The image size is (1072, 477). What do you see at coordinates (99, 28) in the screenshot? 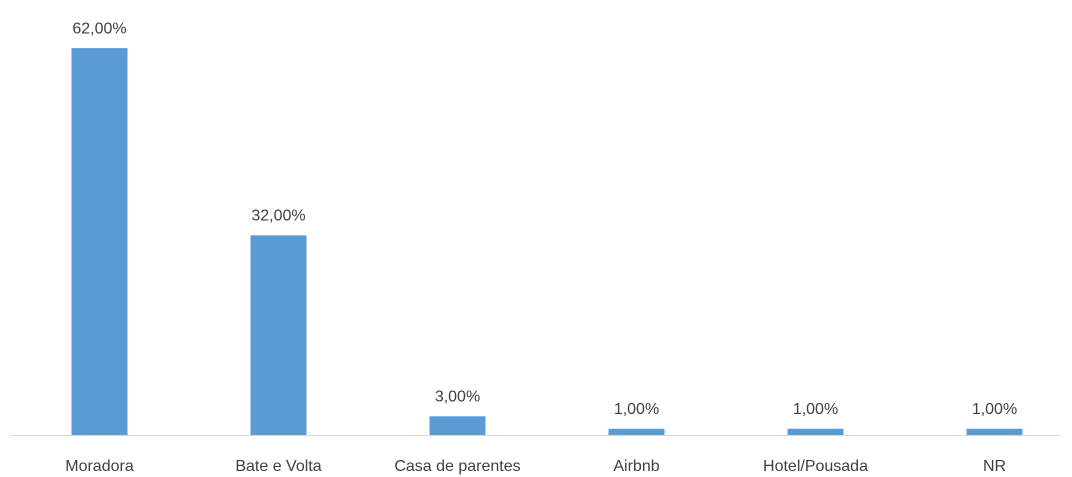
I see `data-label: 62,00%` at bounding box center [99, 28].